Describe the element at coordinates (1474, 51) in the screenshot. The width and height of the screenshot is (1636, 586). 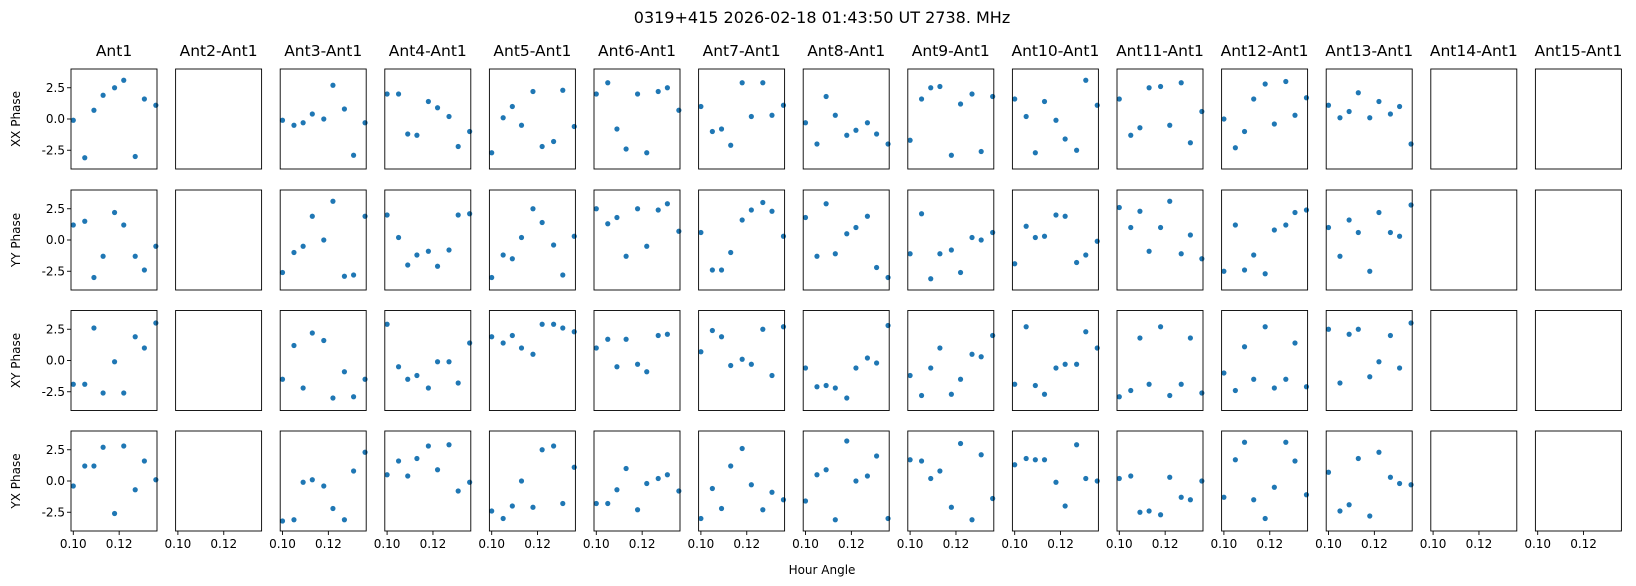
I see `column-title: Ant14-Ant1` at that location.